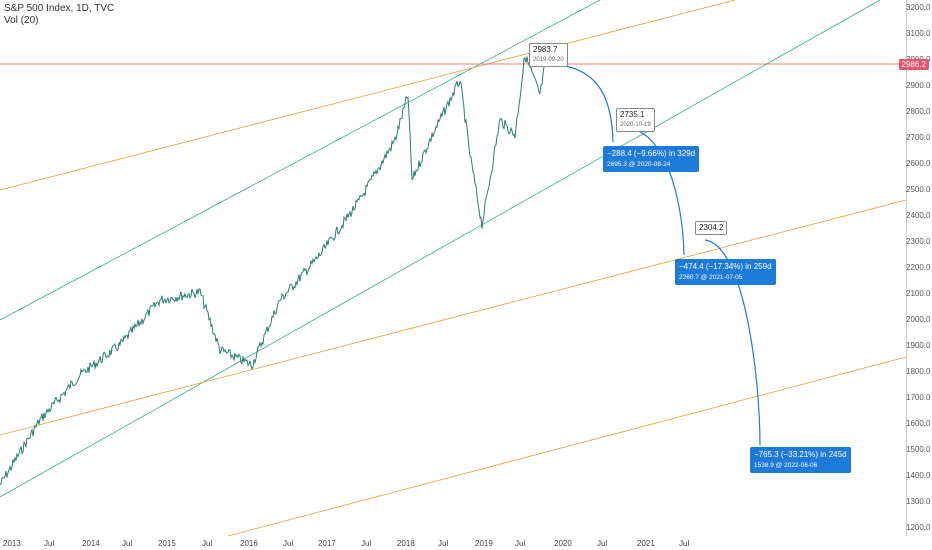 Image resolution: width=932 pixels, height=550 pixels. I want to click on y-tick-label: 2600.0, so click(918, 163).